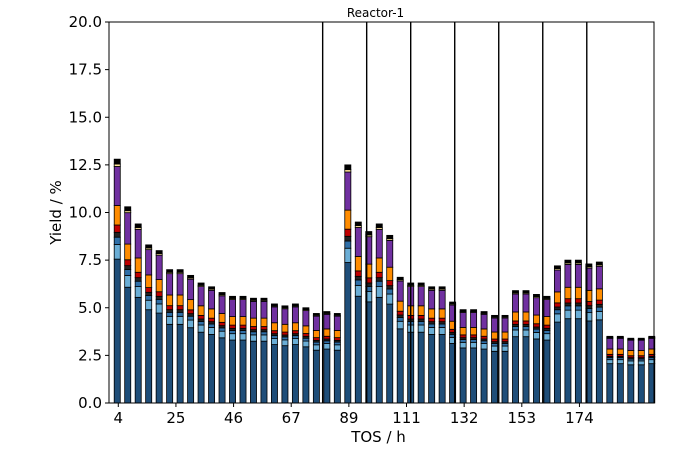  What do you see at coordinates (90, 260) in the screenshot?
I see `y-tick-label: 7.5` at bounding box center [90, 260].